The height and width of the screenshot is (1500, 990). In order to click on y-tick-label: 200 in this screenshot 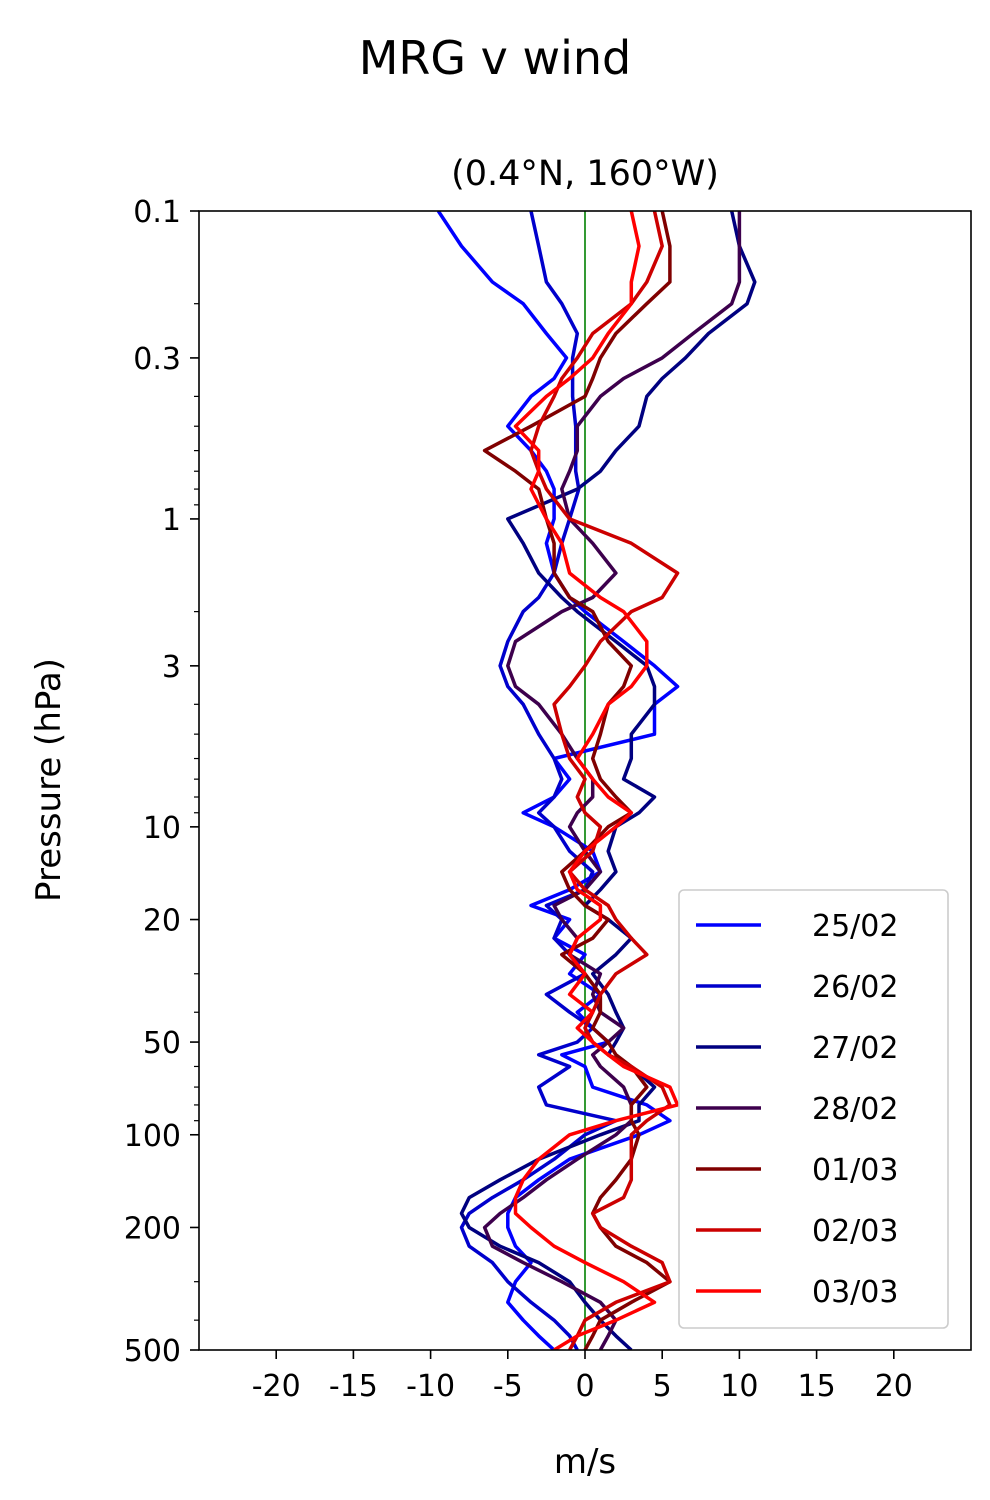, I will do `click(152, 1228)`.